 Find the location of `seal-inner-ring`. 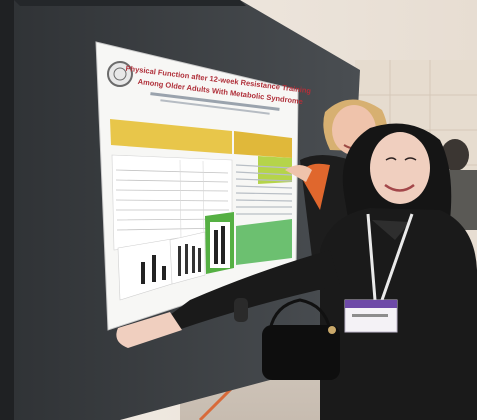

seal-inner-ring is located at coordinates (120, 74).